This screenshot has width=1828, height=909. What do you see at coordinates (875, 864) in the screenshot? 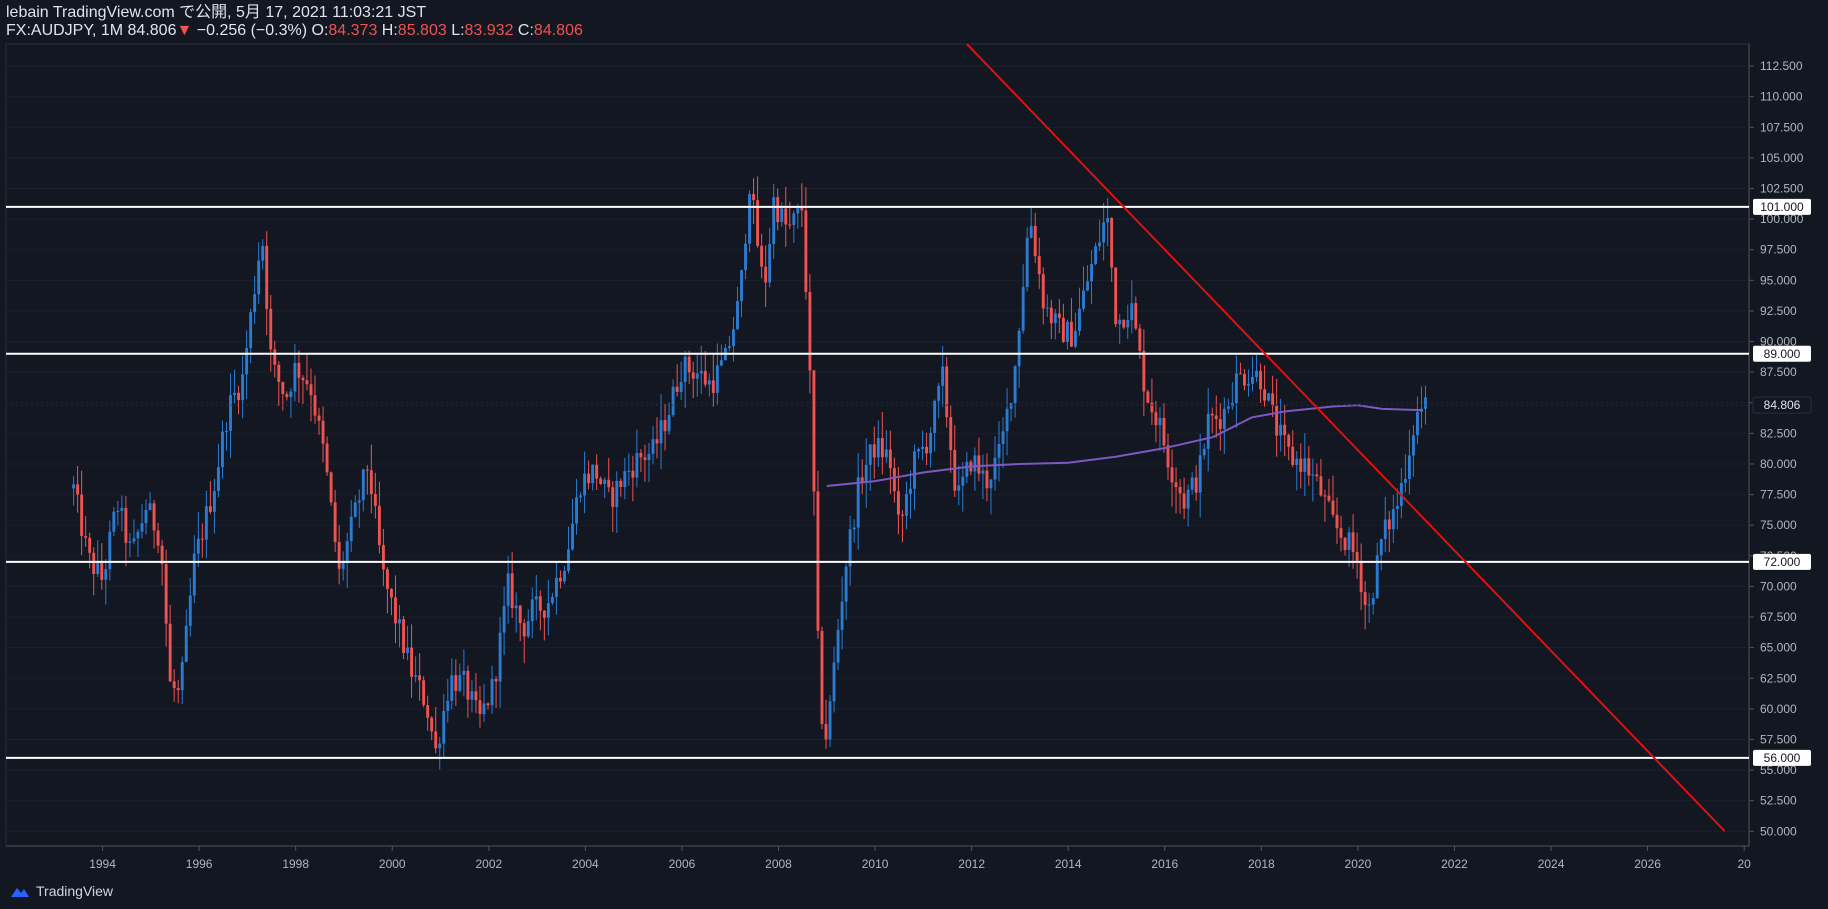
I see `time-tick-label: 2010` at bounding box center [875, 864].